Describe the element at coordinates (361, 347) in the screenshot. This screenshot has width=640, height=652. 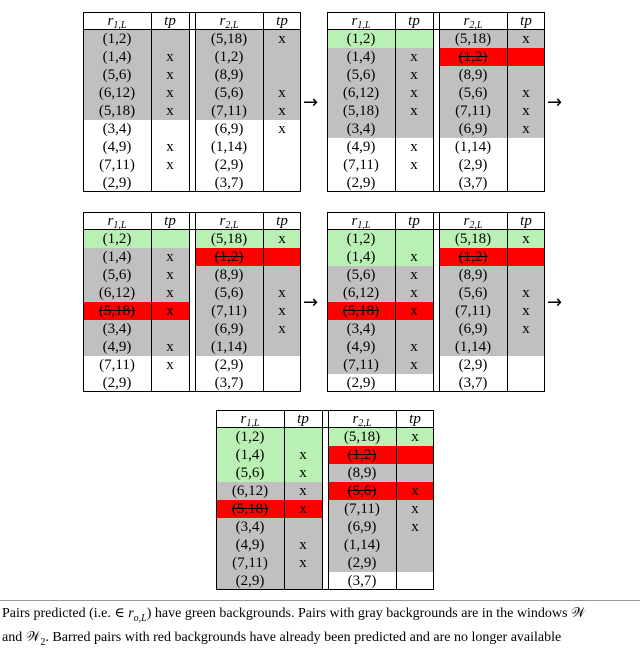
I see `pair-cell: (4,9)` at that location.